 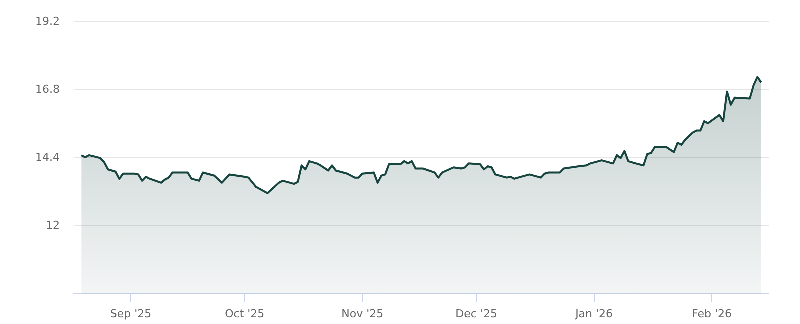 What do you see at coordinates (477, 313) in the screenshot?
I see `x-tick-label: Dec '25` at bounding box center [477, 313].